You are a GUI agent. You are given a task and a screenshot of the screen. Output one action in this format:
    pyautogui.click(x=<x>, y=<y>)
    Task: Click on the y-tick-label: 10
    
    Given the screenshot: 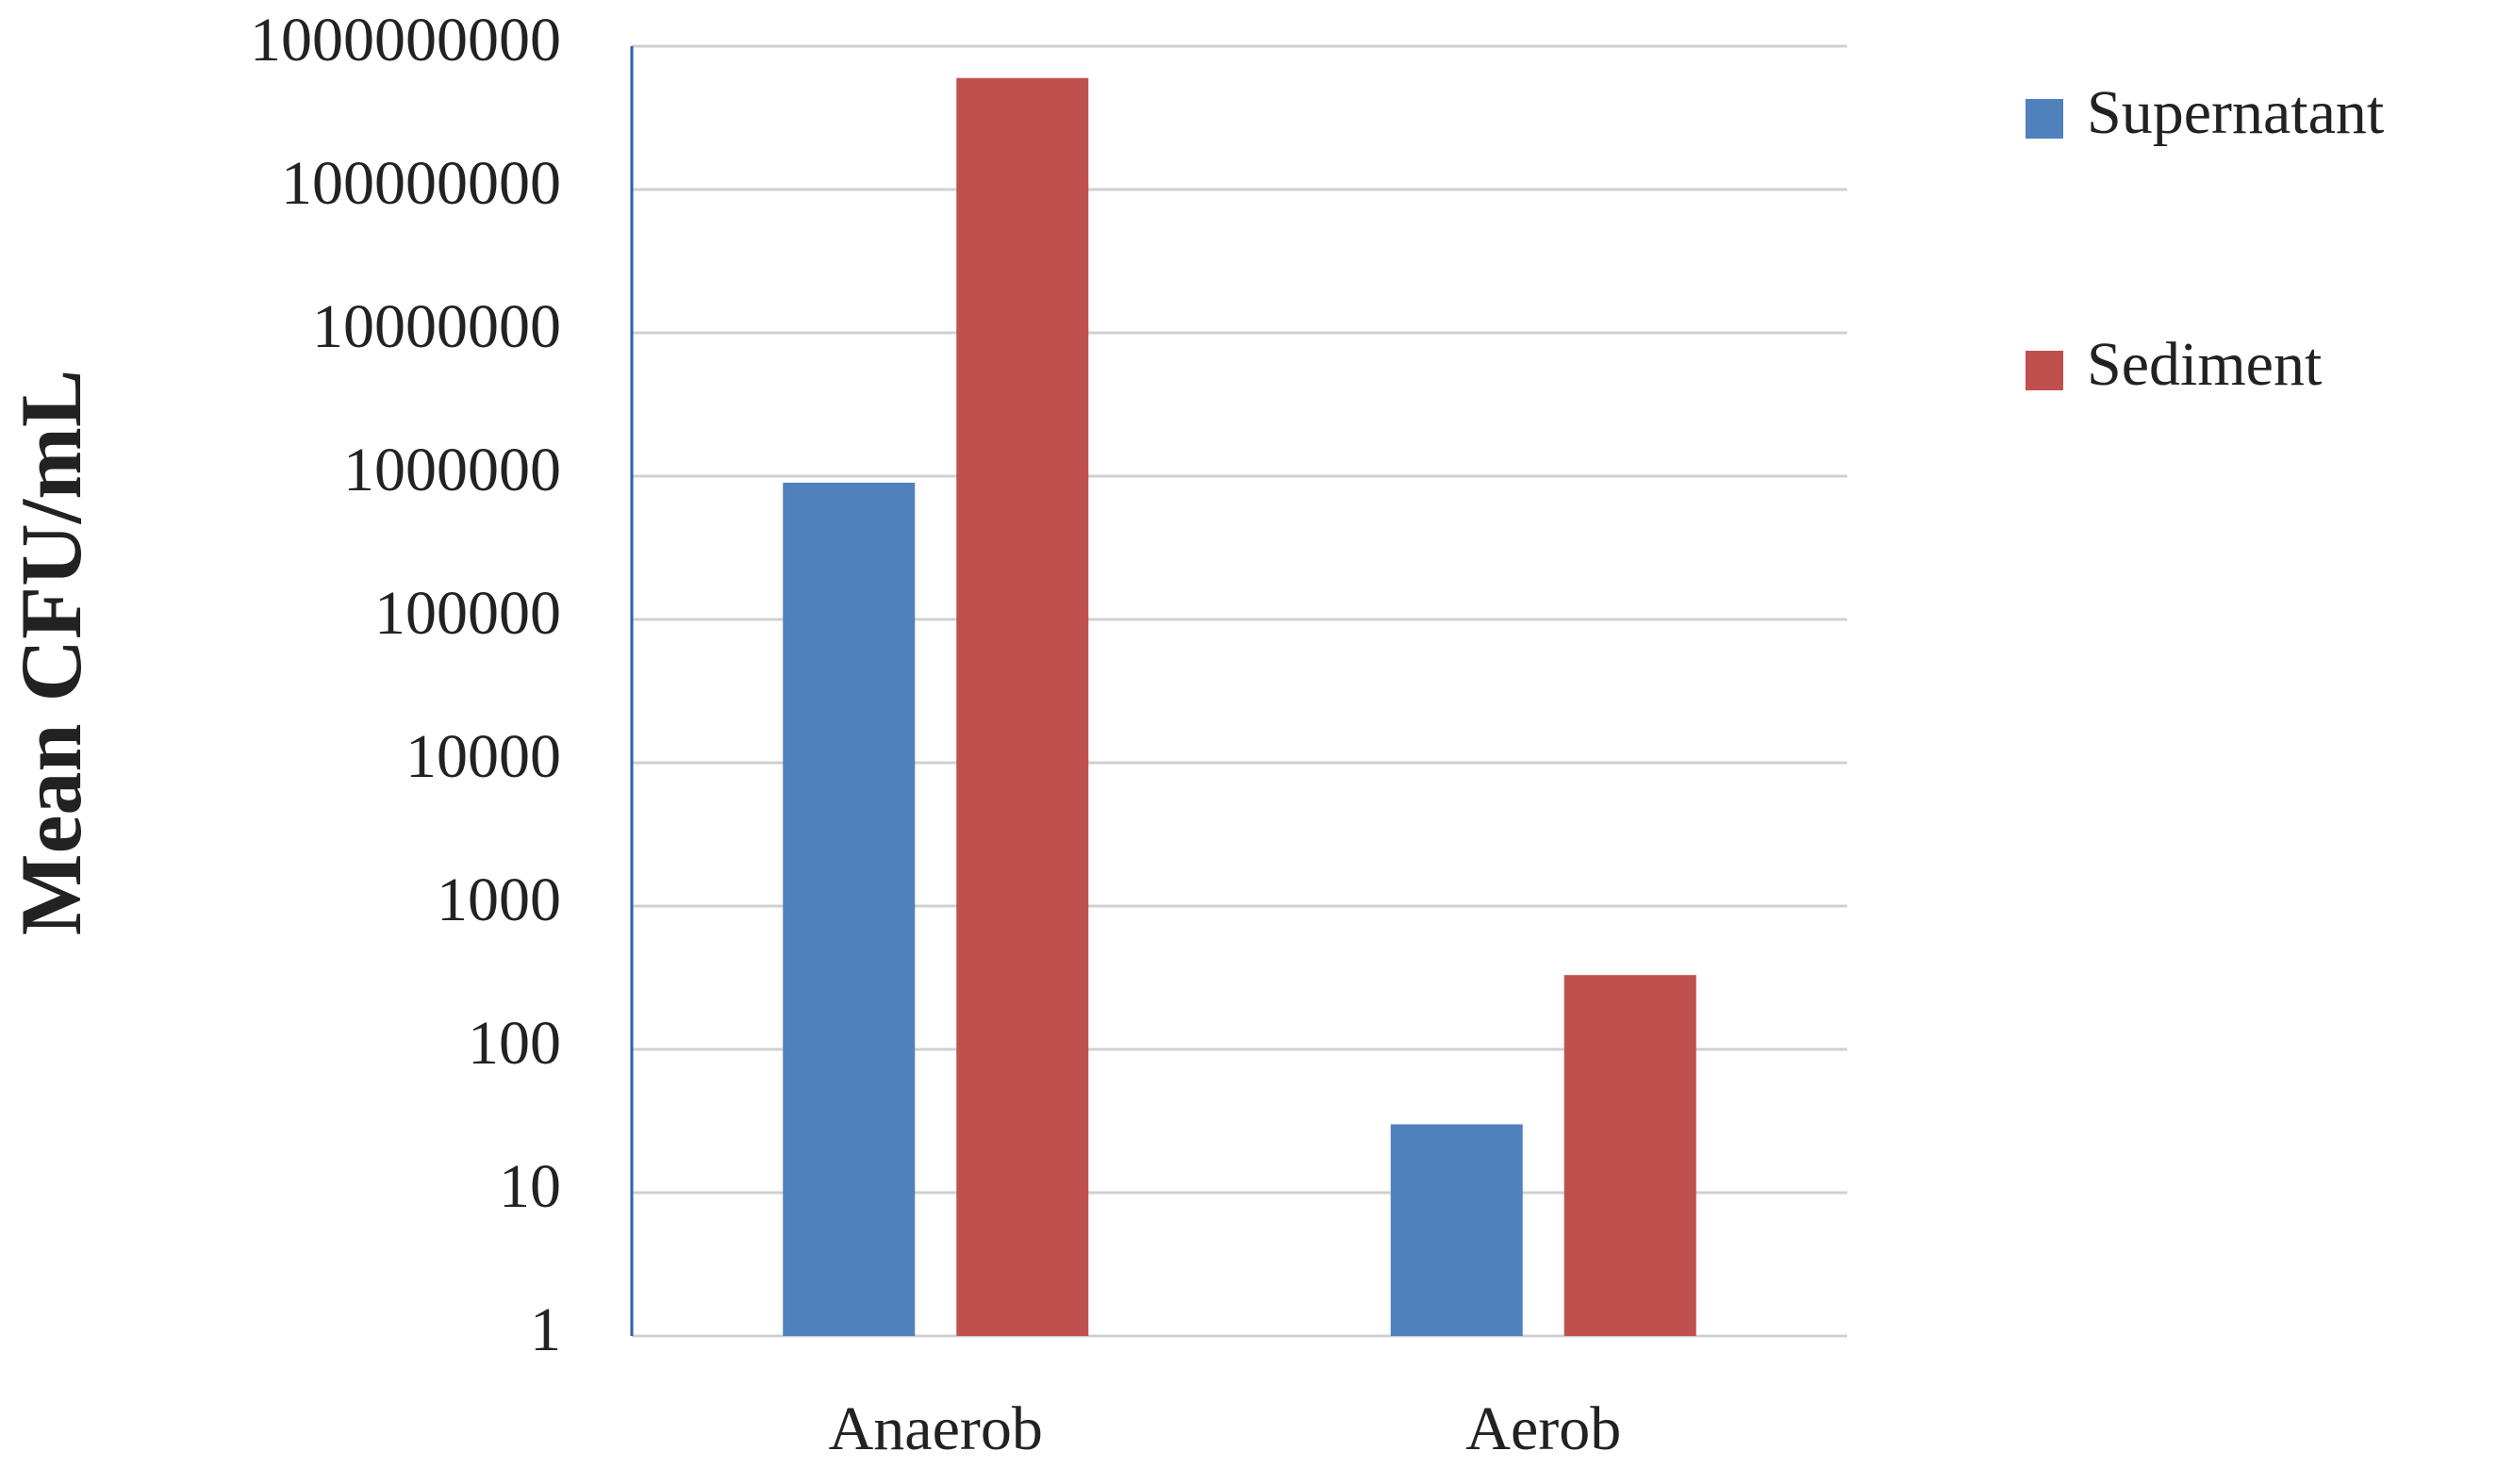 What is the action you would take?
    pyautogui.click(x=530, y=1186)
    